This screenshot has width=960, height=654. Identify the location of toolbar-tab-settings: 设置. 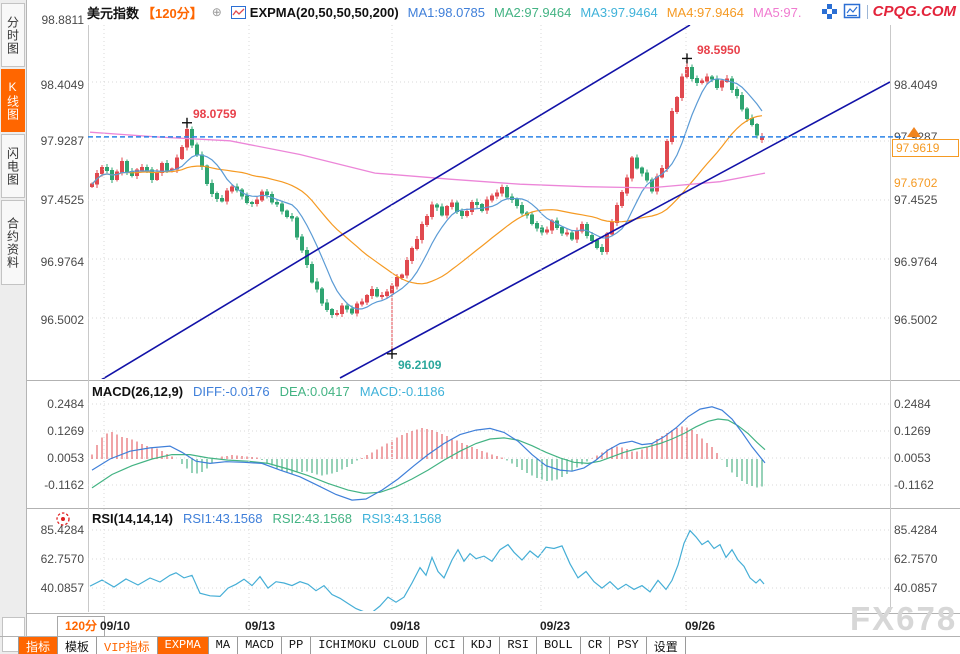
(666, 645).